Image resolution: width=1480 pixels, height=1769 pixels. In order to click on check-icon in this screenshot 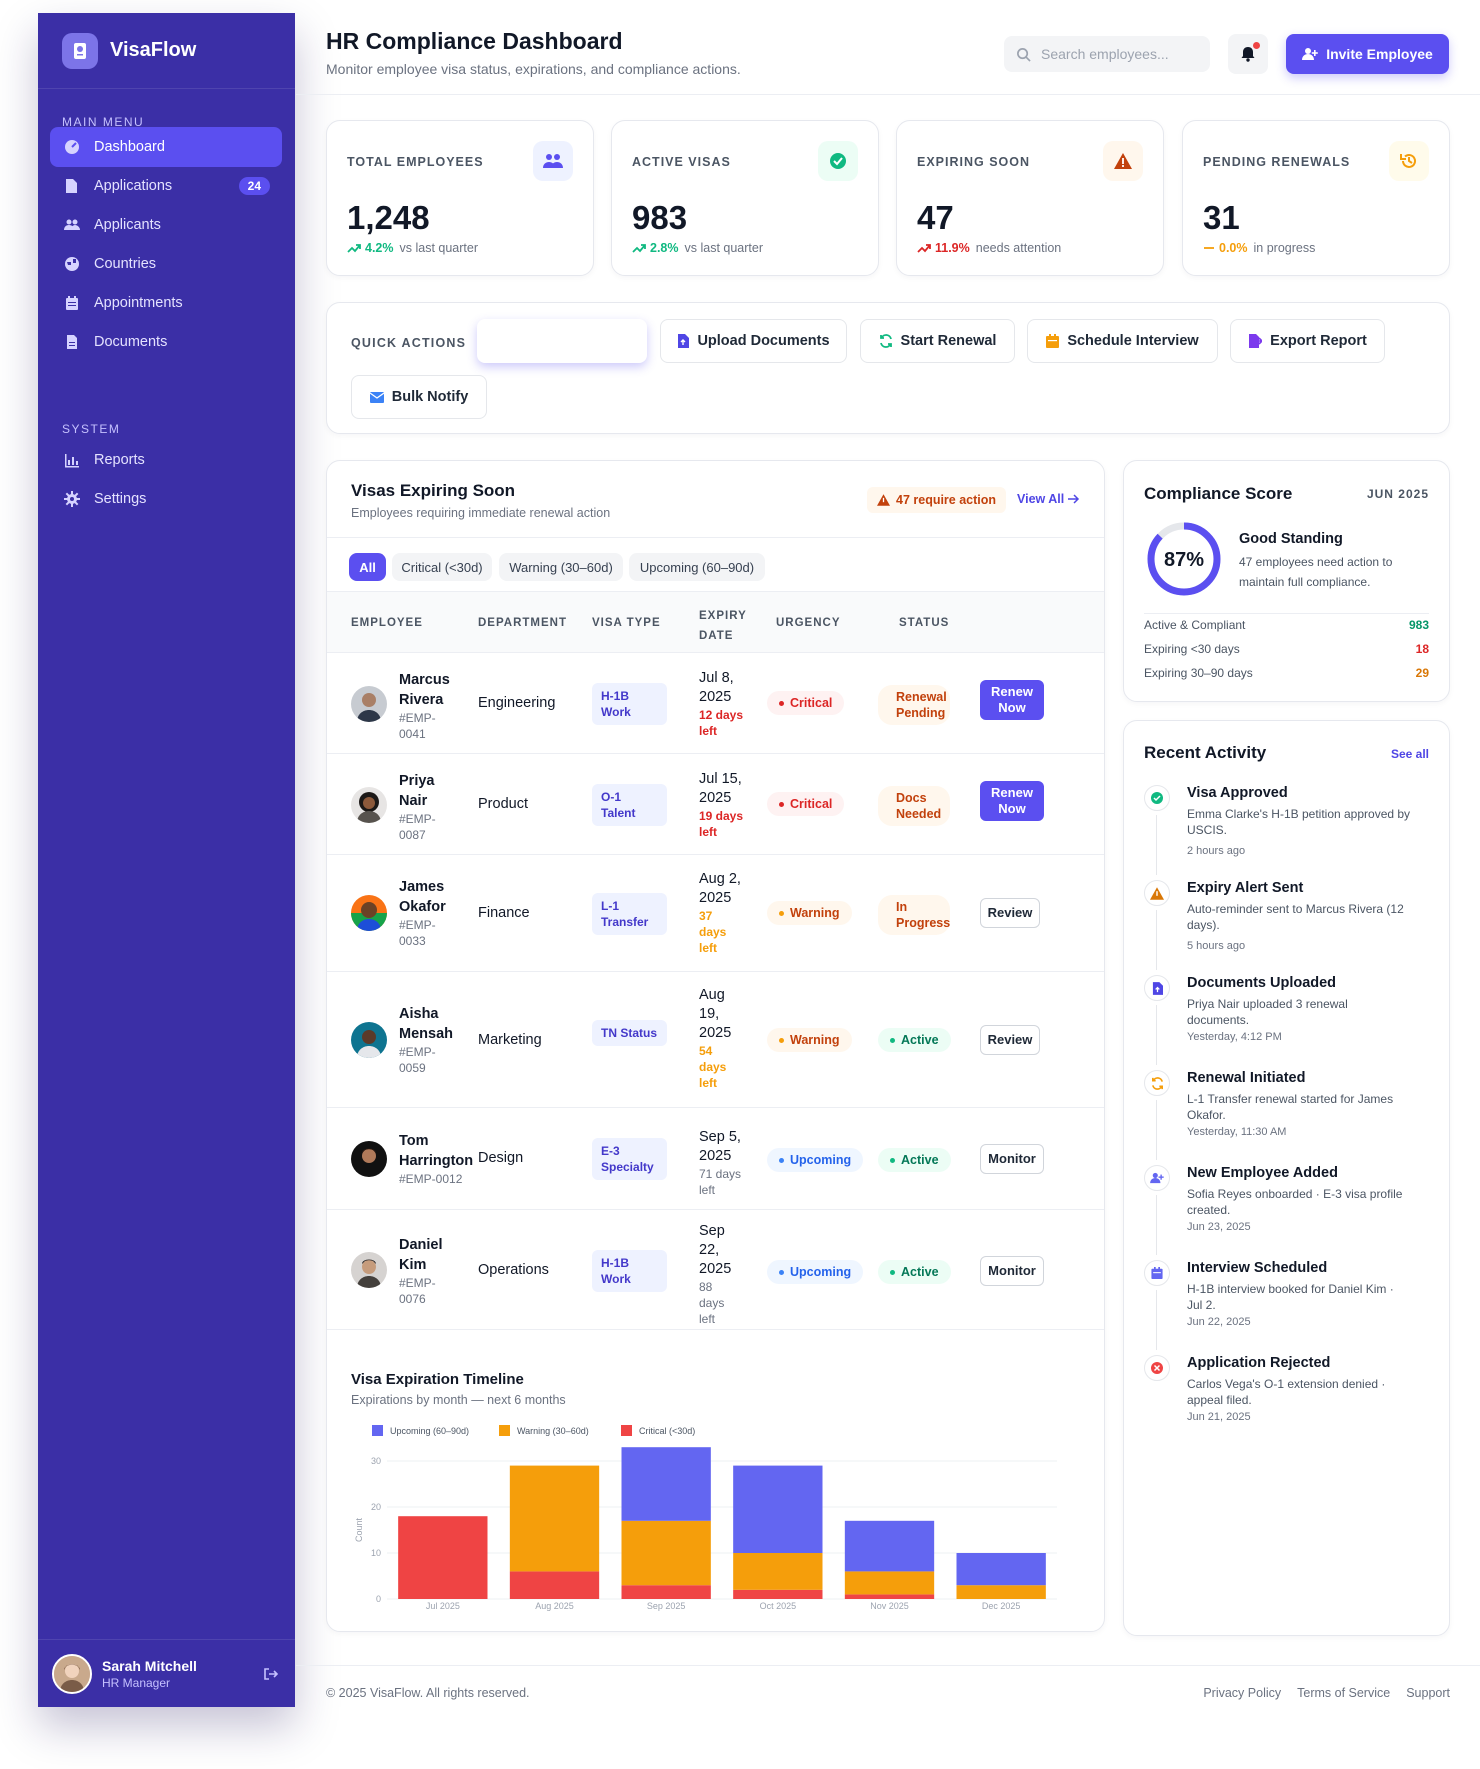, I will do `click(1157, 798)`.